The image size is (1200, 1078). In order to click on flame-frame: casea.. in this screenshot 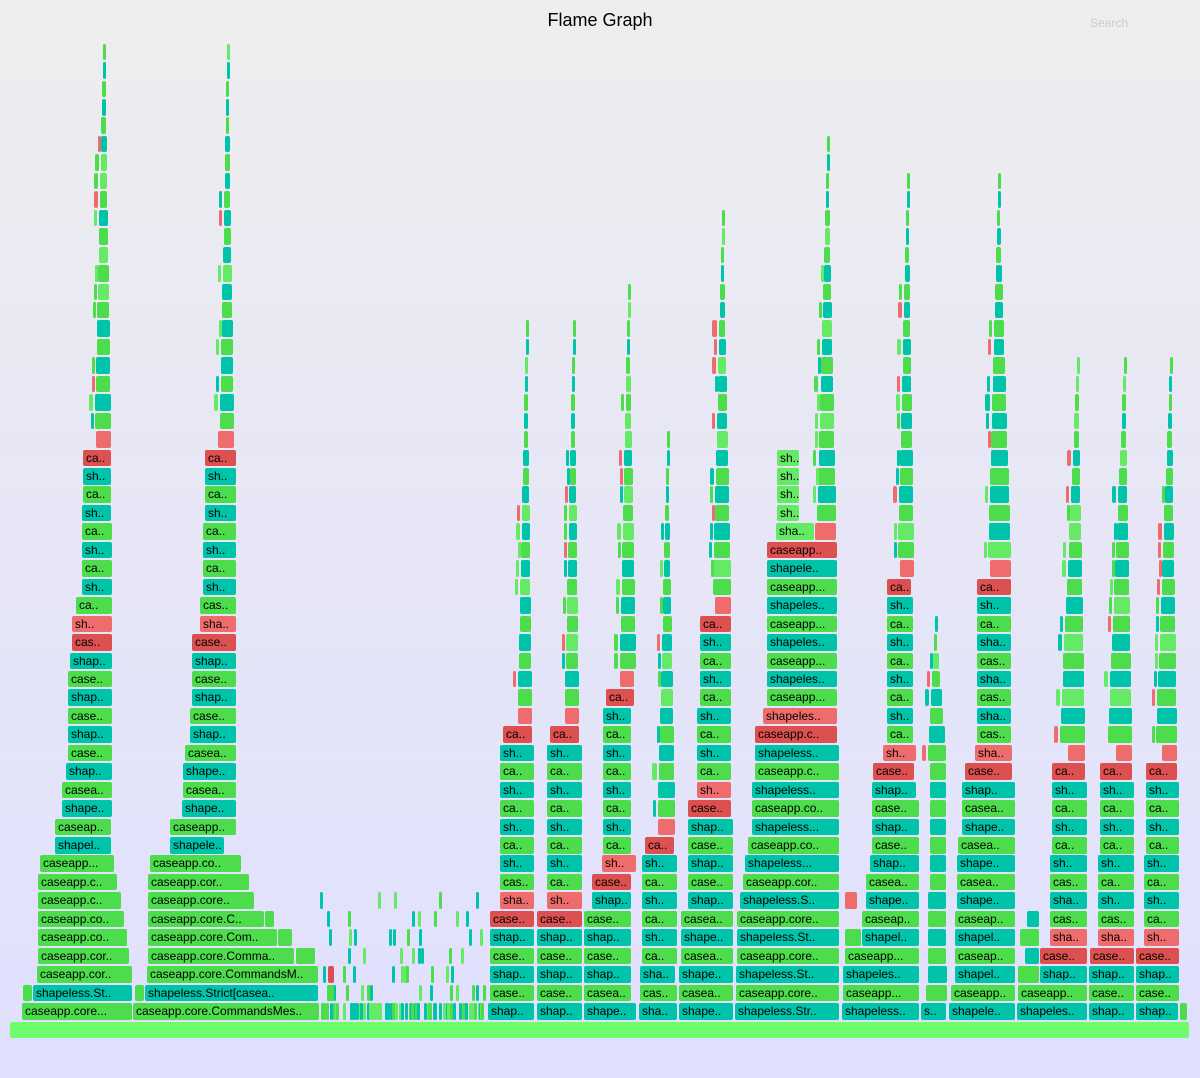, I will do `click(988, 808)`.